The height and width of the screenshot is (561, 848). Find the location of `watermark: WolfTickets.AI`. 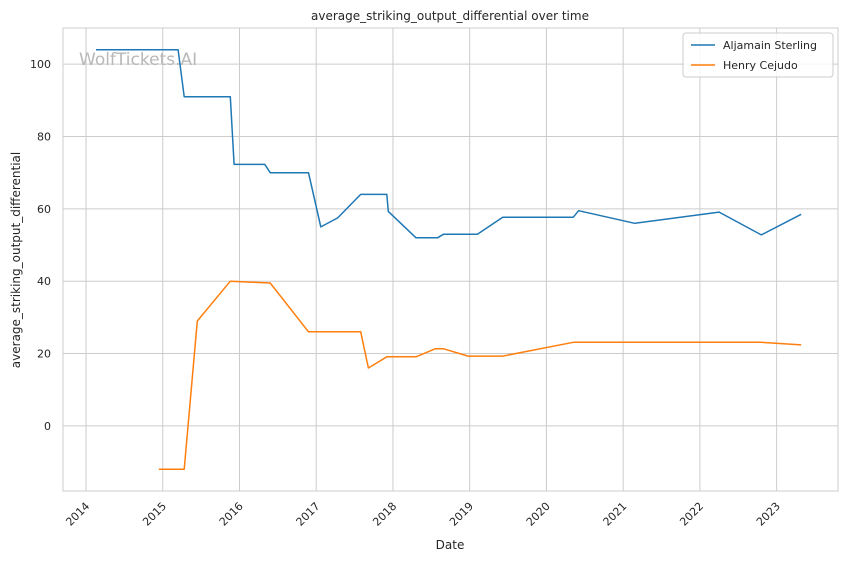

watermark: WolfTickets.AI is located at coordinates (138, 60).